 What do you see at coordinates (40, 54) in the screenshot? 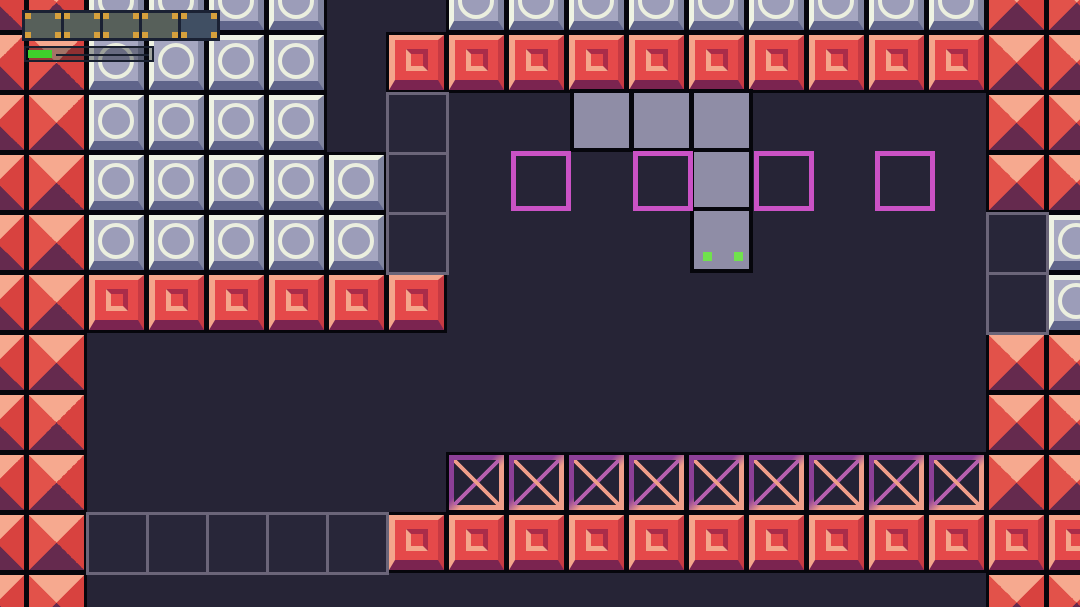
I see `health-fill` at bounding box center [40, 54].